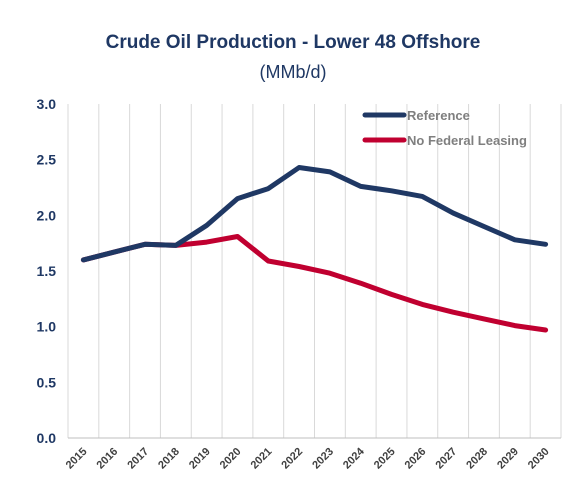  Describe the element at coordinates (47, 382) in the screenshot. I see `y-tick-label: 0.5` at that location.